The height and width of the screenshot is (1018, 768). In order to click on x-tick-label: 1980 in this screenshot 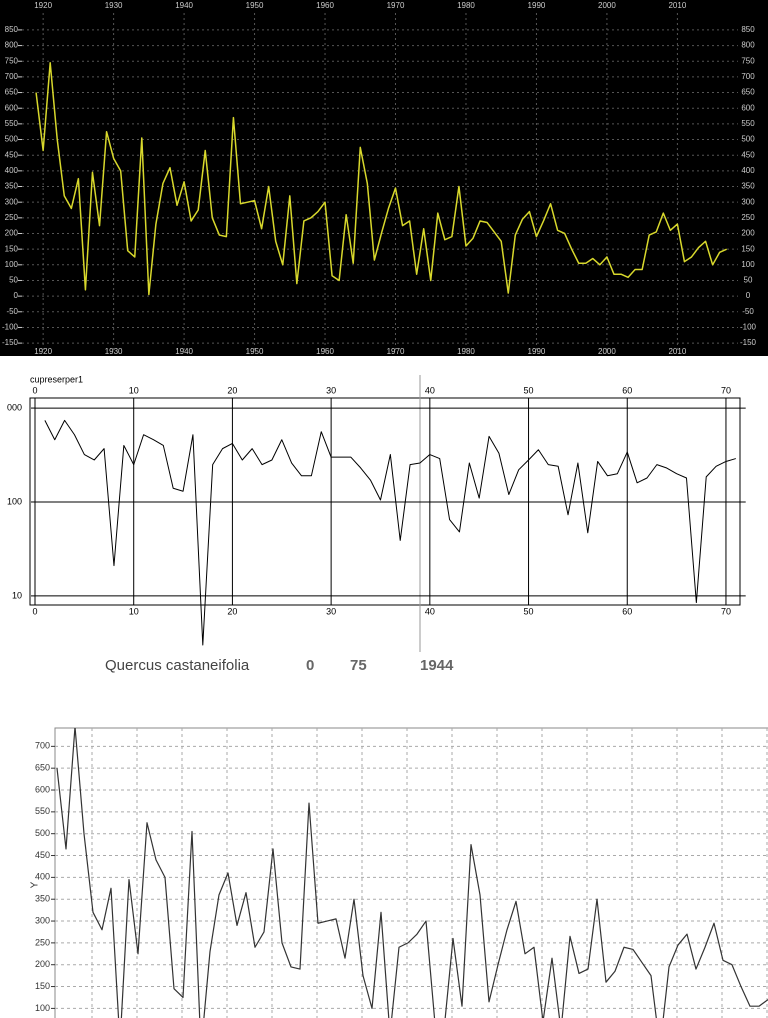, I will do `click(466, 5)`.